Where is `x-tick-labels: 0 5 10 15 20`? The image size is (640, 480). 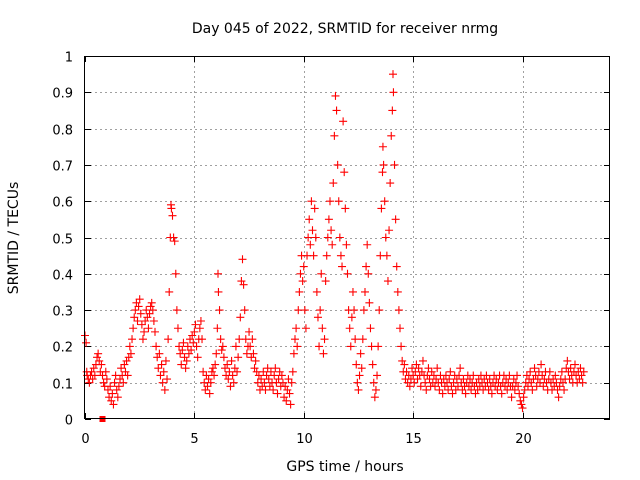
x-tick-labels: 0 5 10 15 20 is located at coordinates (306, 439).